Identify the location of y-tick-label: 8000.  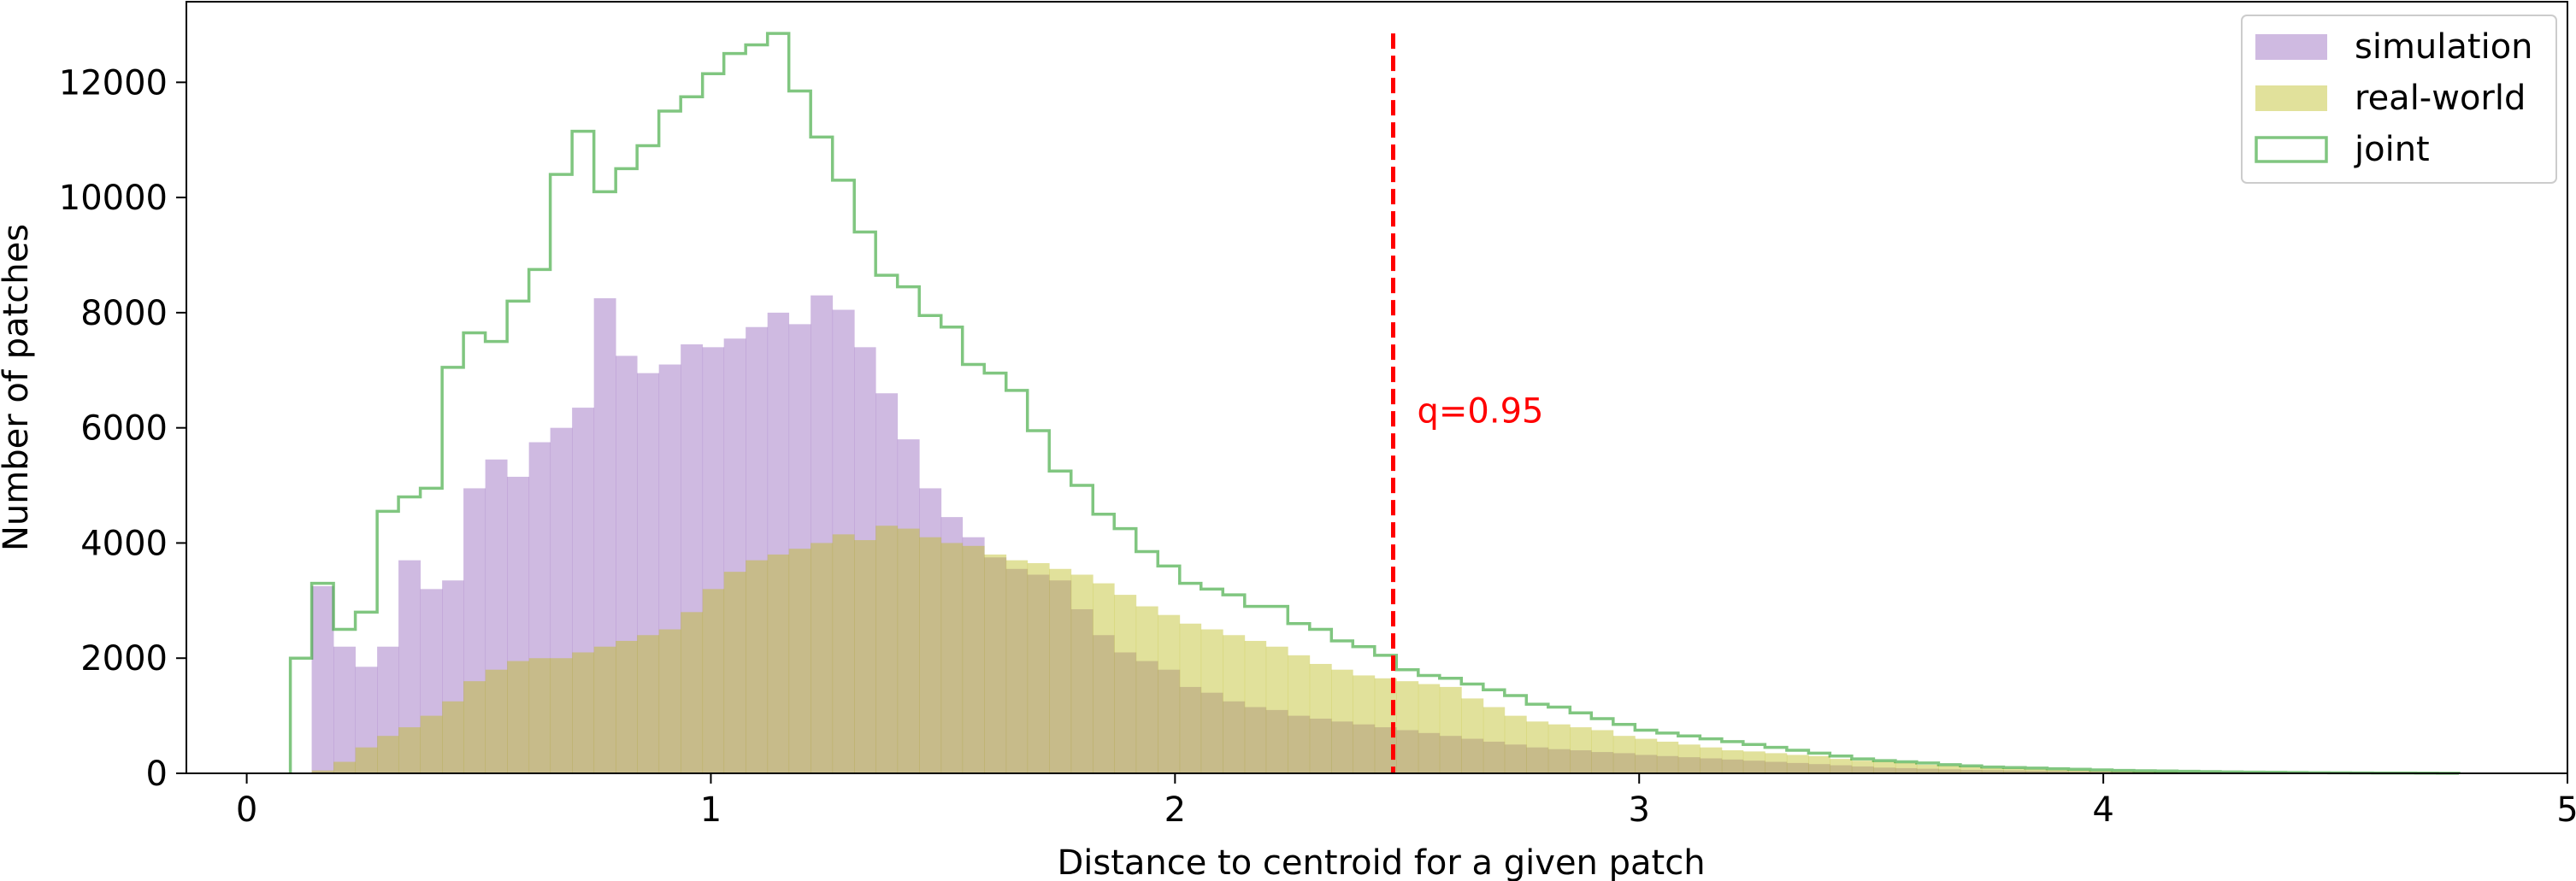
(124, 313).